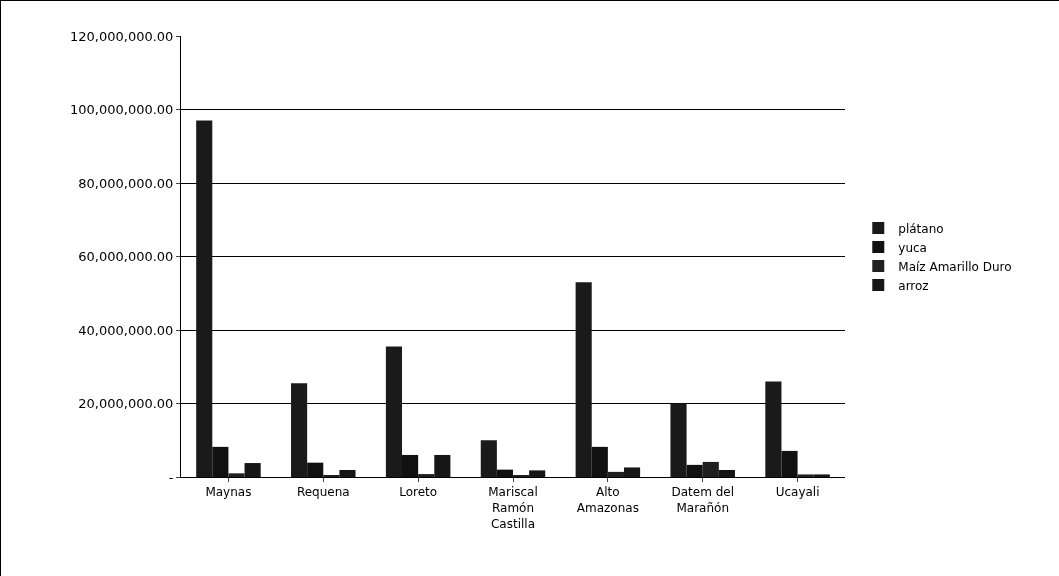 This screenshot has height=576, width=1059. What do you see at coordinates (122, 36) in the screenshot?
I see `y-tick-label: 120,000,000.00` at bounding box center [122, 36].